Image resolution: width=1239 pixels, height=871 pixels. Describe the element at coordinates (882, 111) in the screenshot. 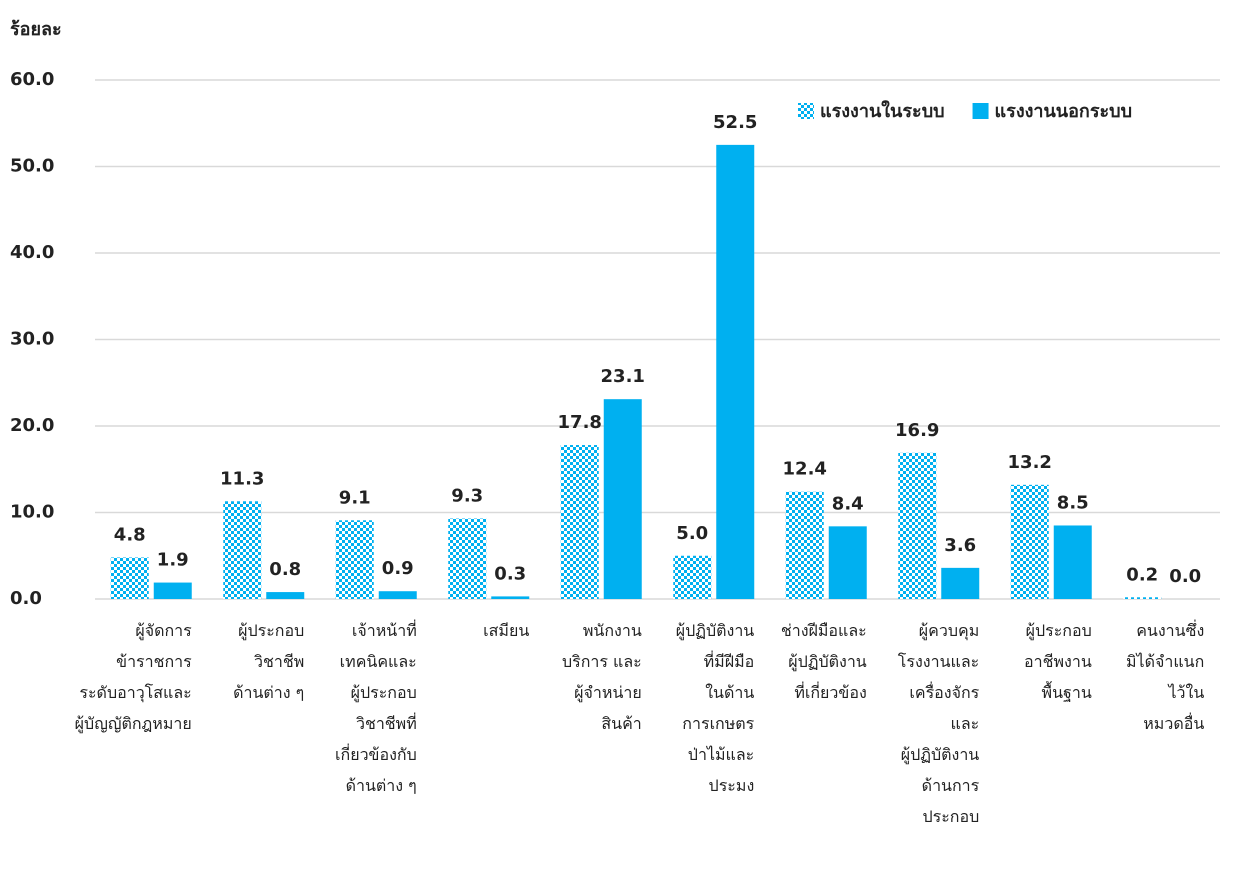

I see `legend-label: แรงงานในระบบ` at that location.